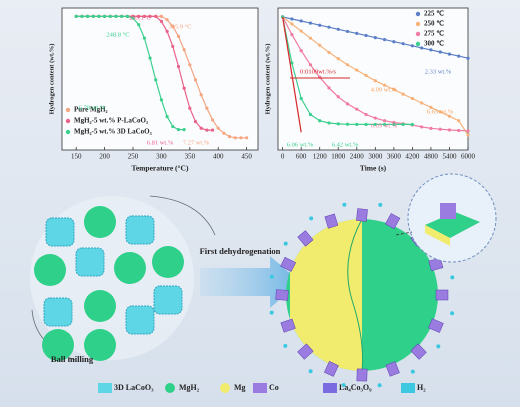 The image size is (520, 407). What do you see at coordinates (160, 142) in the screenshot?
I see `annotation: 6.81 wt.%` at bounding box center [160, 142].